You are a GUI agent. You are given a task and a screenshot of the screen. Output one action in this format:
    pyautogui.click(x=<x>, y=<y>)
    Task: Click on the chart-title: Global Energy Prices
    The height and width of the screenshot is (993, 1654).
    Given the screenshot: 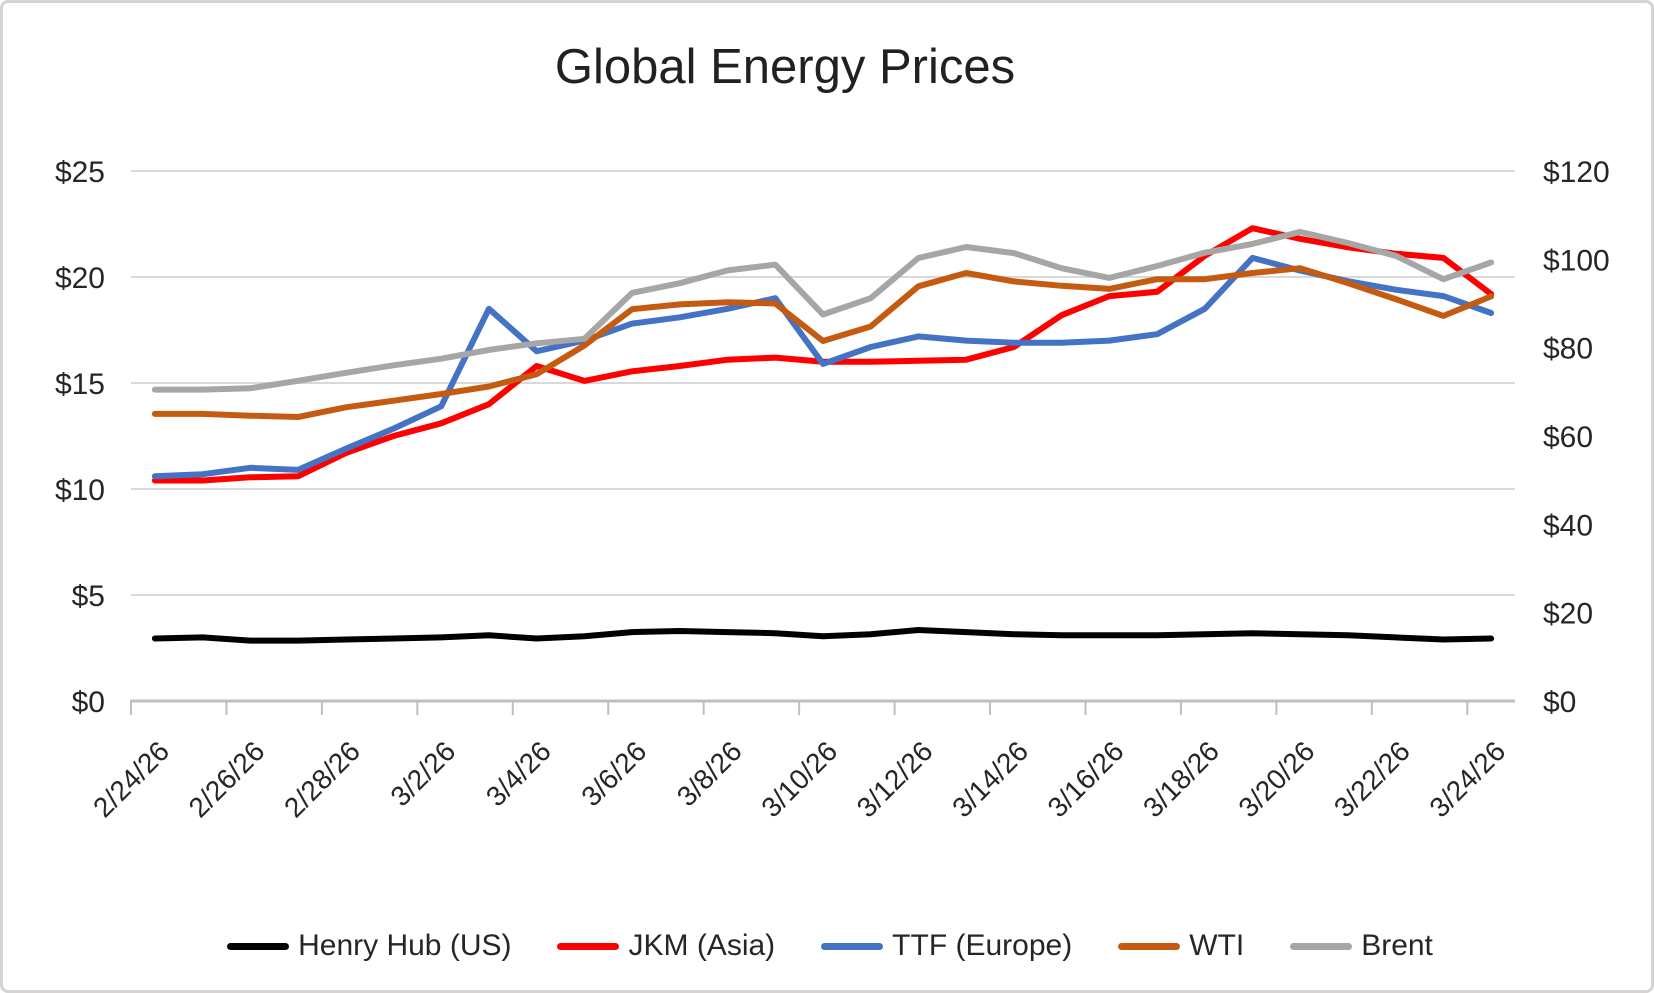 What is the action you would take?
    pyautogui.click(x=785, y=67)
    